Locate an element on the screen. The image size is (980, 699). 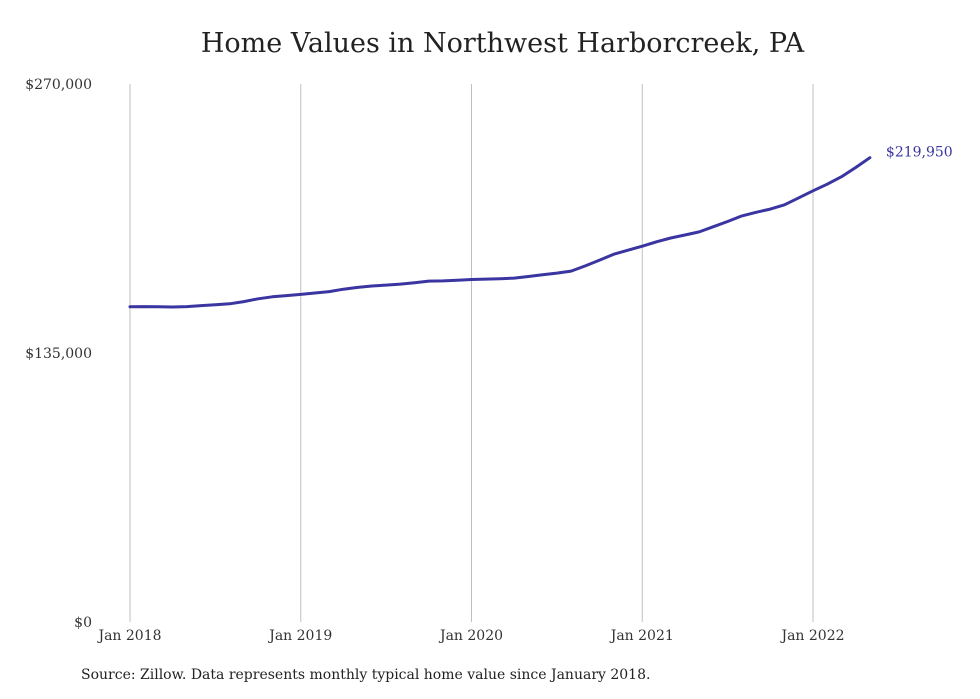
y-tick-label: $0 is located at coordinates (83, 623).